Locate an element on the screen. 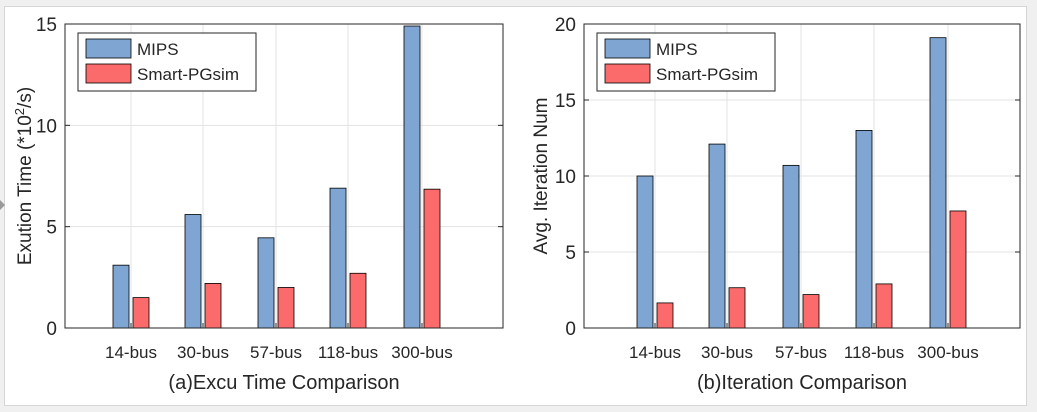 The width and height of the screenshot is (1037, 412). x-axis-label-a: (a)Excu Time Comparison is located at coordinates (283, 383).